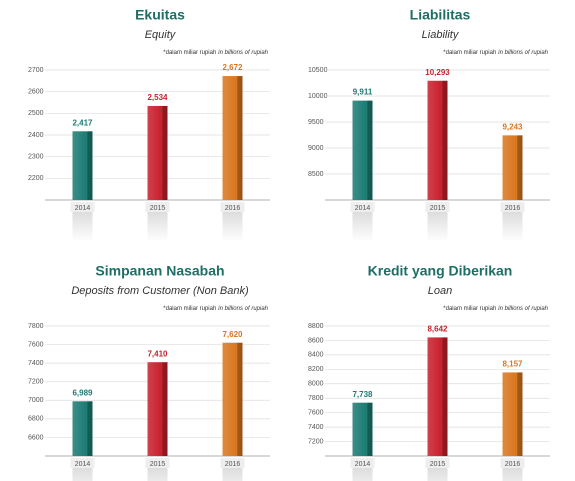  What do you see at coordinates (159, 271) in the screenshot?
I see `chart-title: Simpanan Nasabah` at bounding box center [159, 271].